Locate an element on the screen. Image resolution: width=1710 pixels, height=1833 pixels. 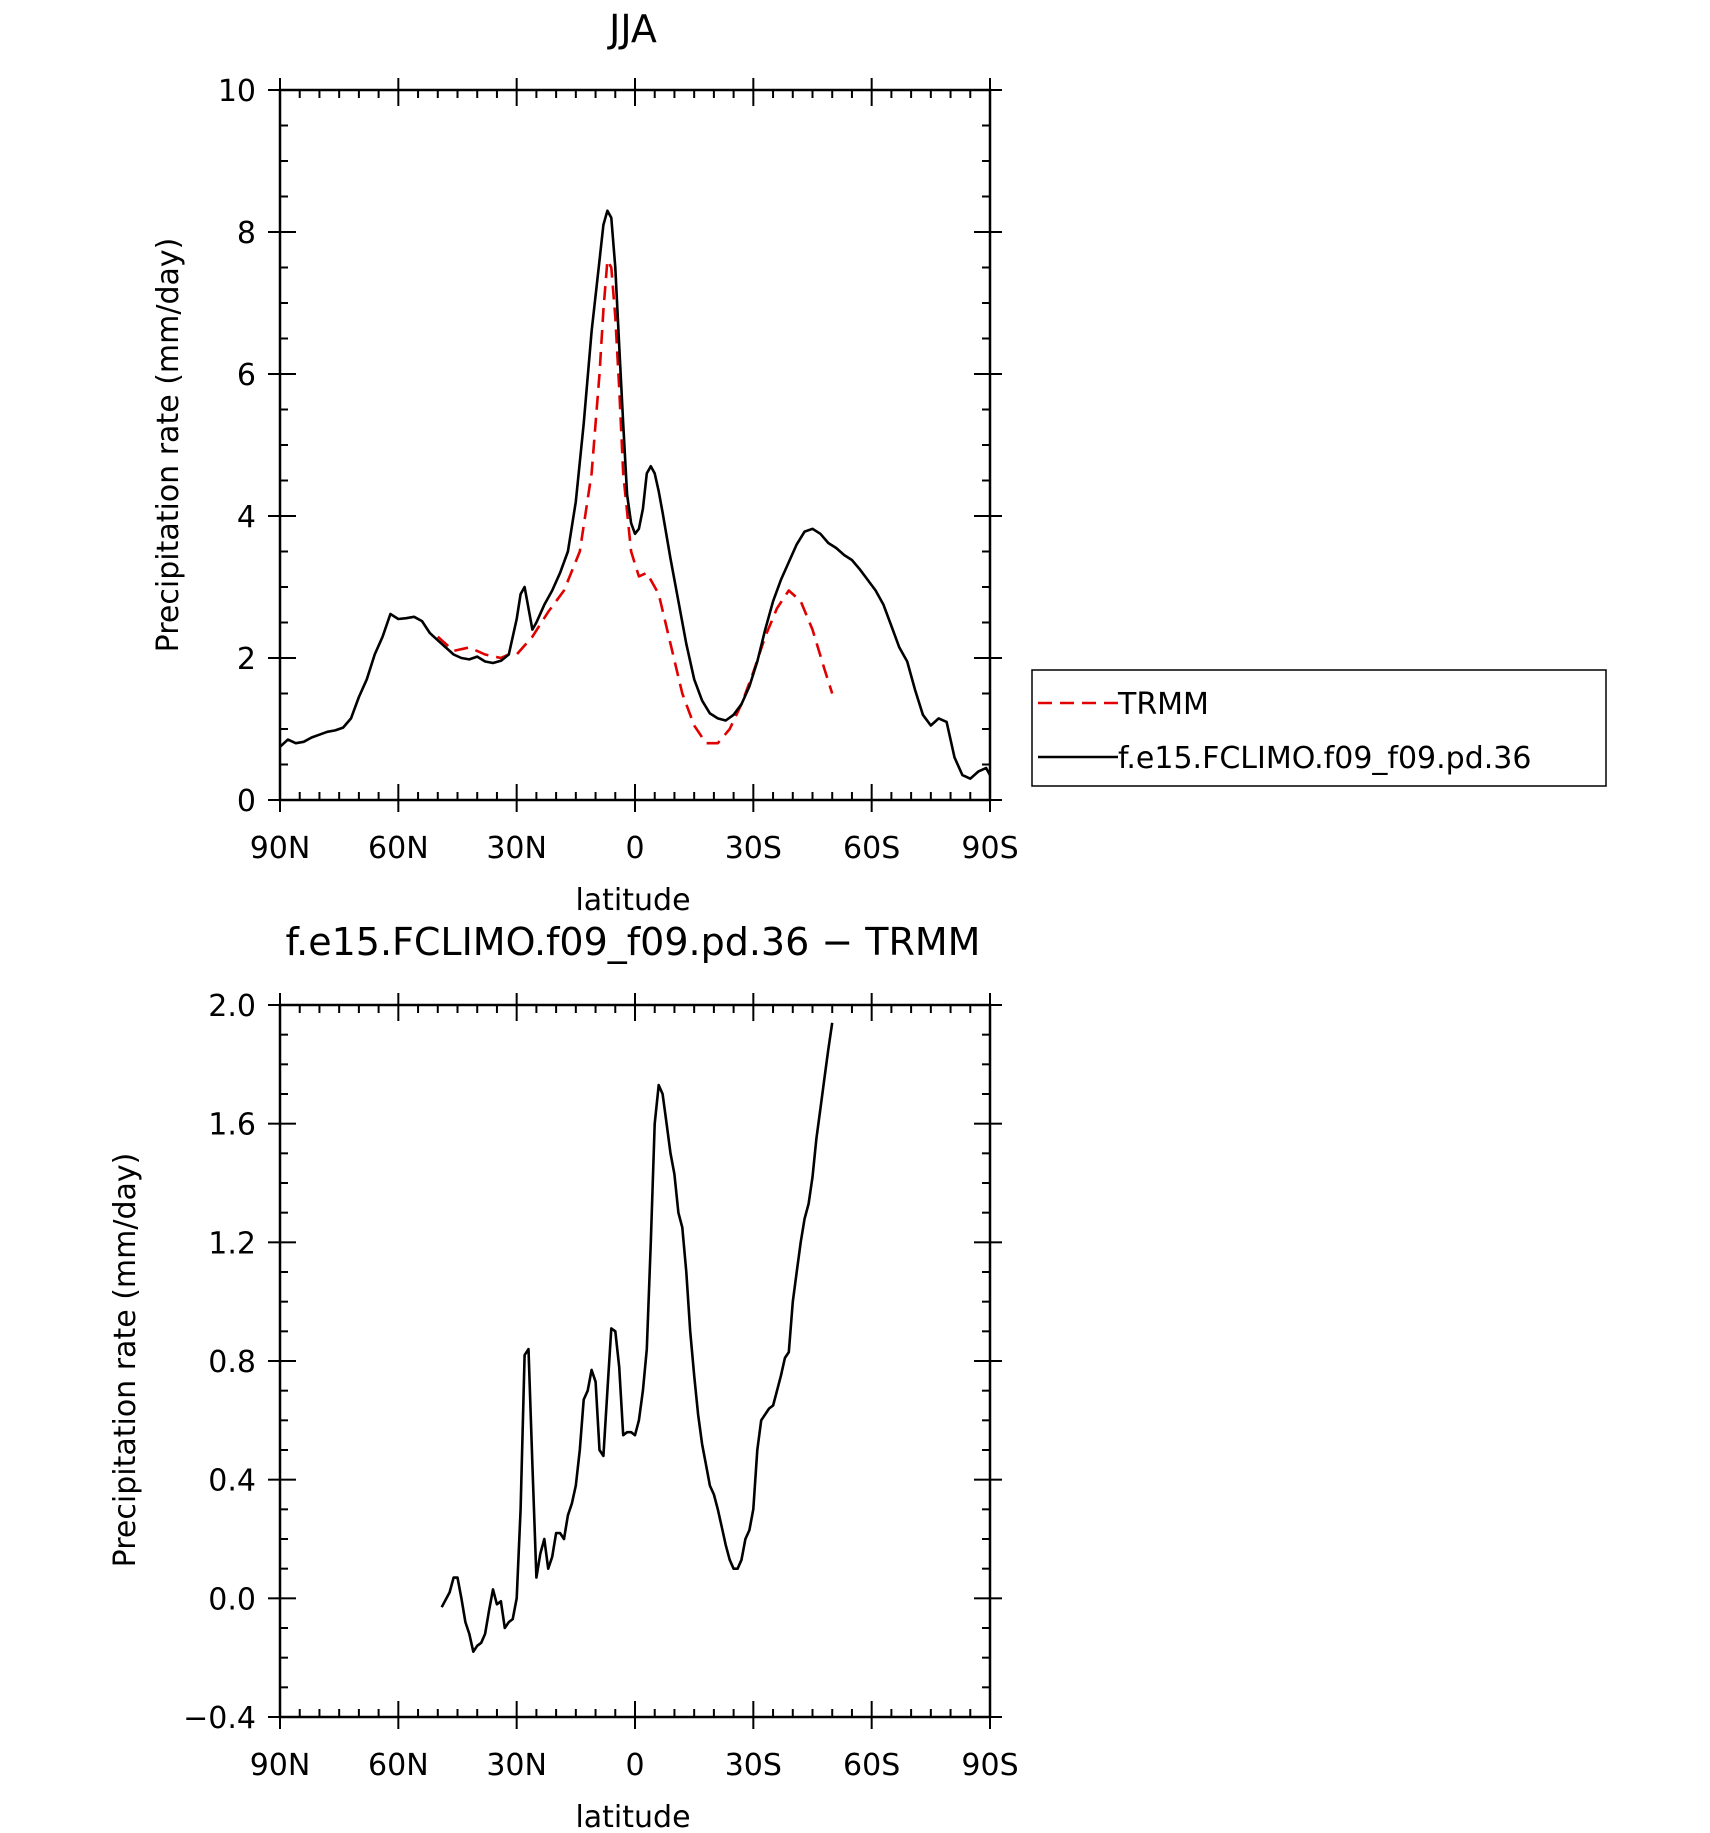
y-tick-label: 1.2 is located at coordinates (232, 1243).